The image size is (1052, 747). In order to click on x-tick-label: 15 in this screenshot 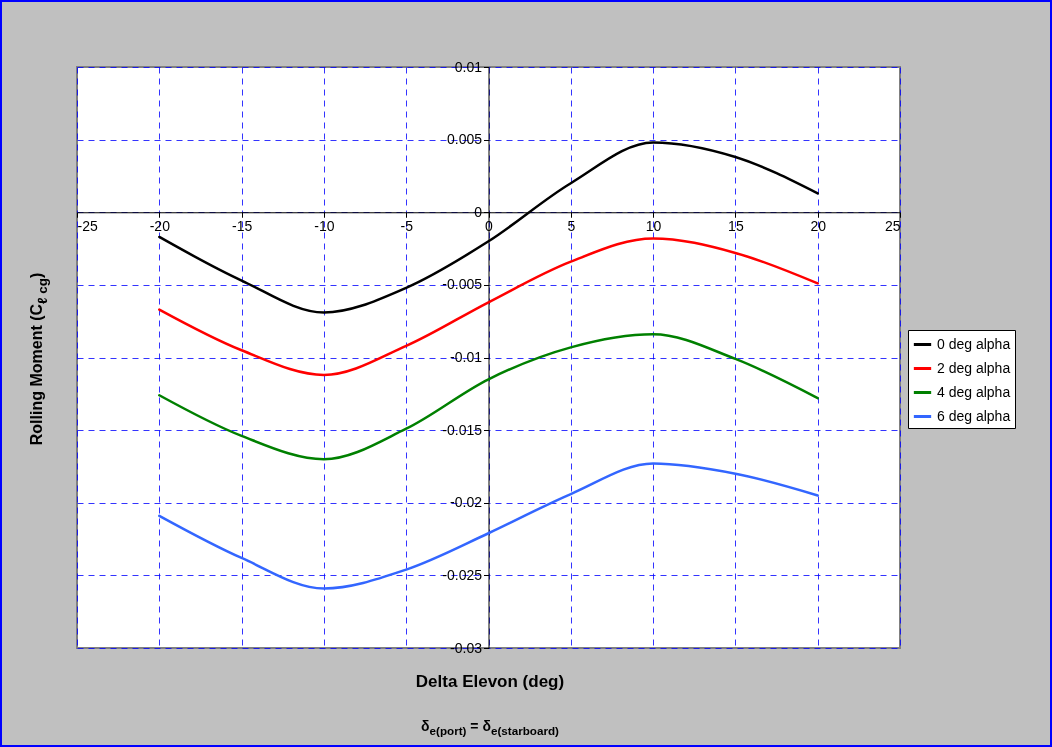, I will do `click(736, 225)`.